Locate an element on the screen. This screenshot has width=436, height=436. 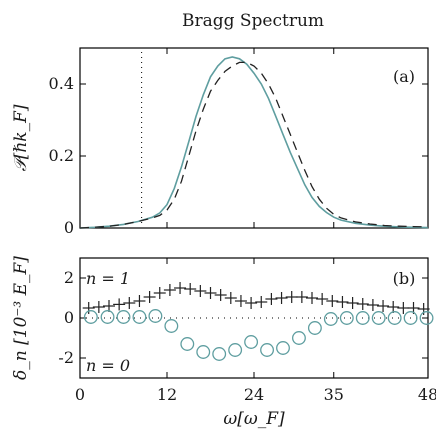
panel-b-ytick-label: -2 is located at coordinates (66, 357).